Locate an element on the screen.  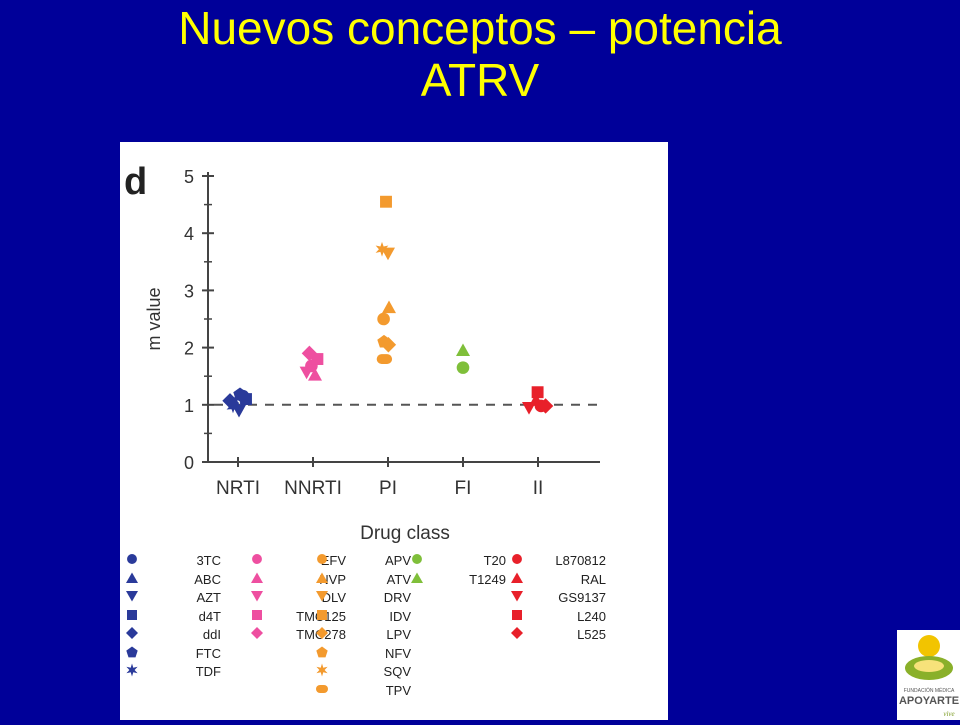
data-point-sqv is located at coordinates (382, 249).